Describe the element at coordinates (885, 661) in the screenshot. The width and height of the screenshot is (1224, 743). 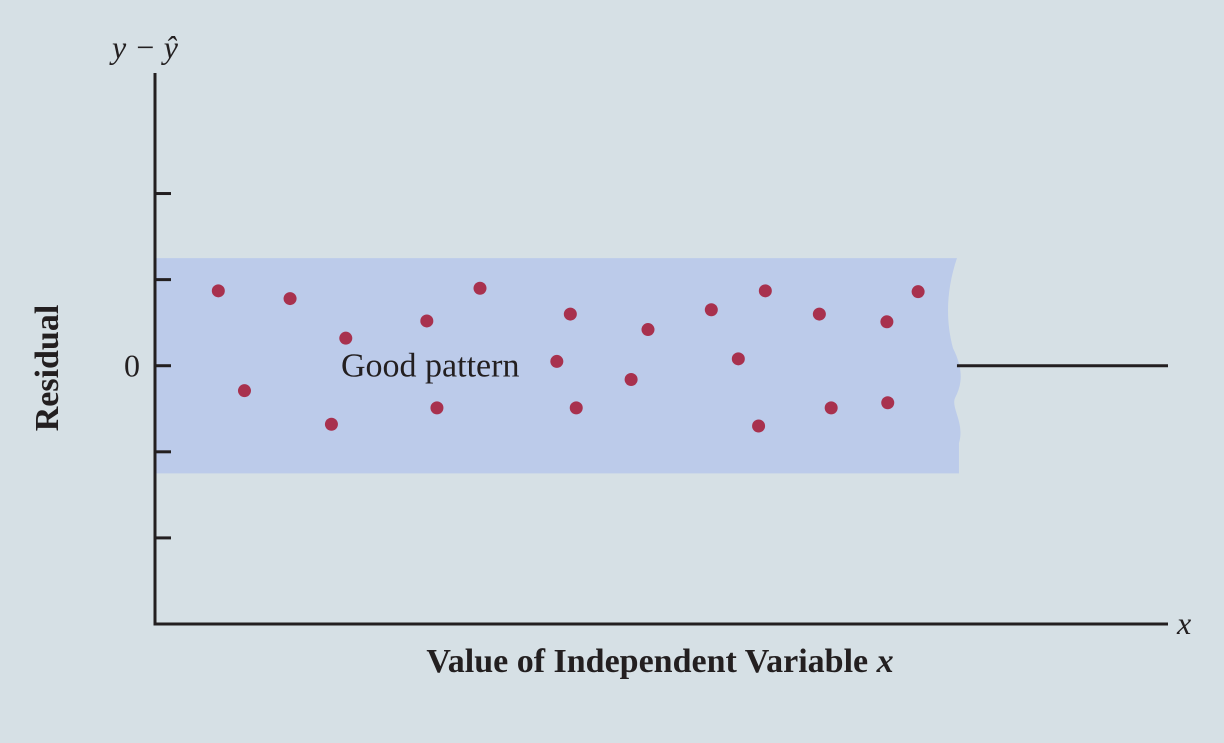
I see `x-axis-label-var: x` at that location.